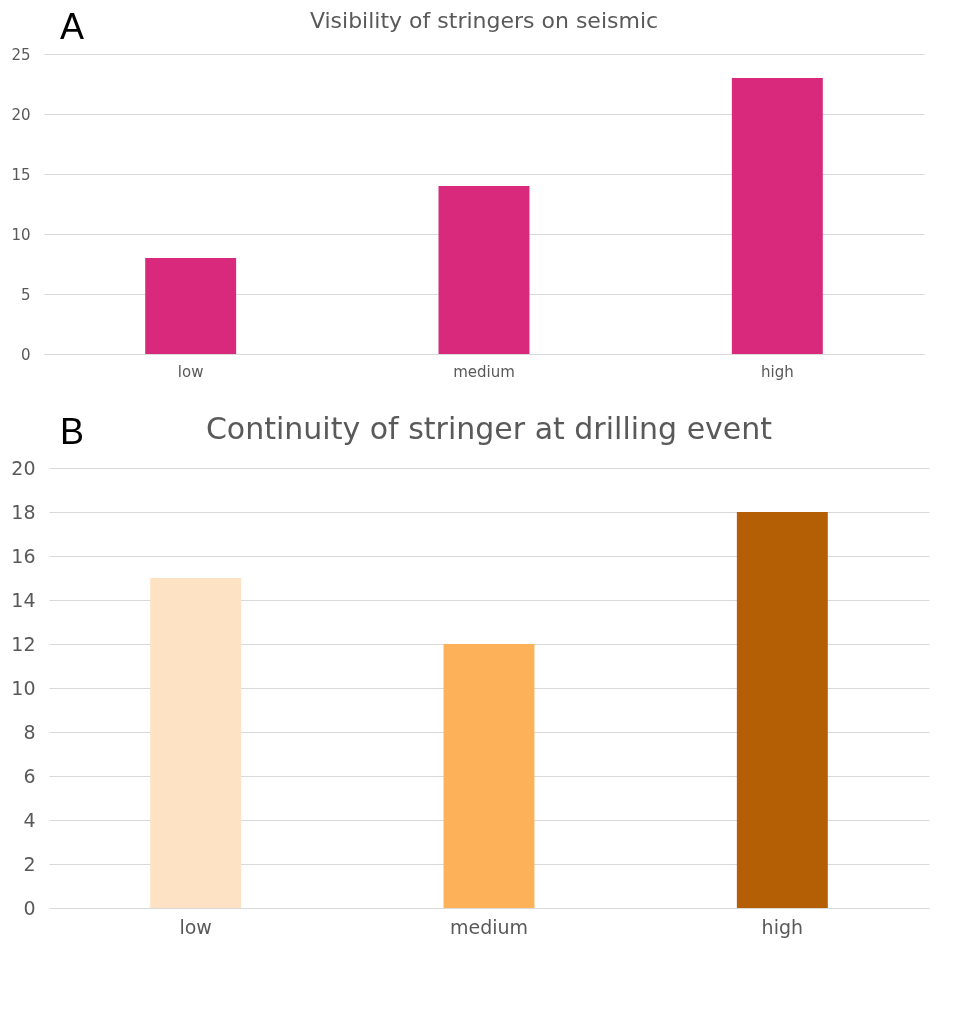 This screenshot has height=1024, width=964. I want to click on y-tick-label: 18, so click(23, 511).